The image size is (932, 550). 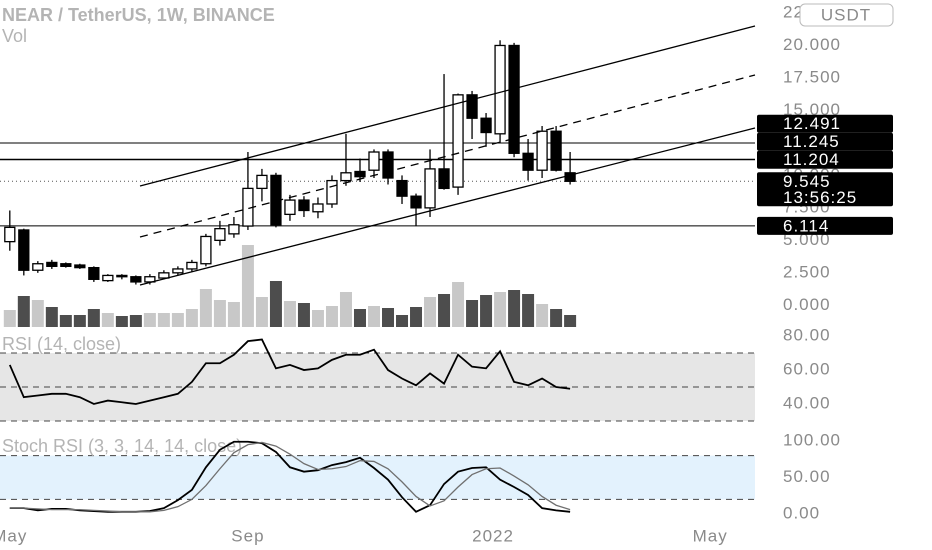 What do you see at coordinates (807, 476) in the screenshot?
I see `y-tick-label: 50.00` at bounding box center [807, 476].